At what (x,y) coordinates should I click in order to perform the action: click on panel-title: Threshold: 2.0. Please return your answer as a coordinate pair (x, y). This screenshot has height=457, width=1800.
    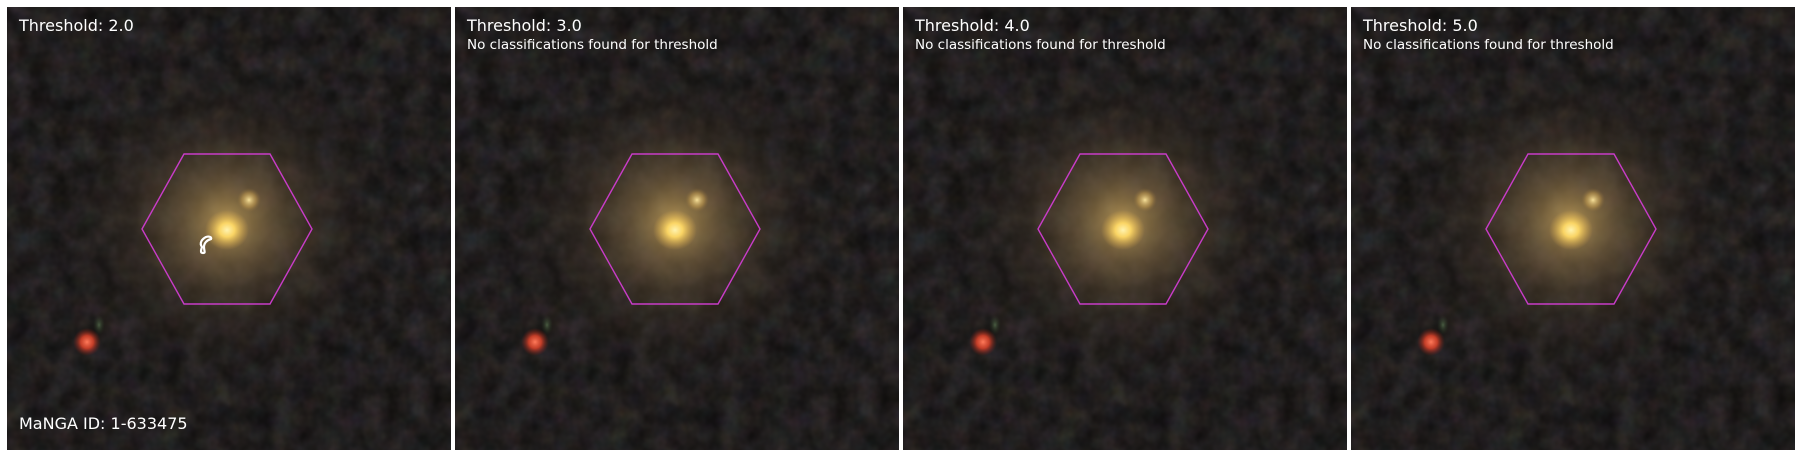
    Looking at the image, I should click on (76, 25).